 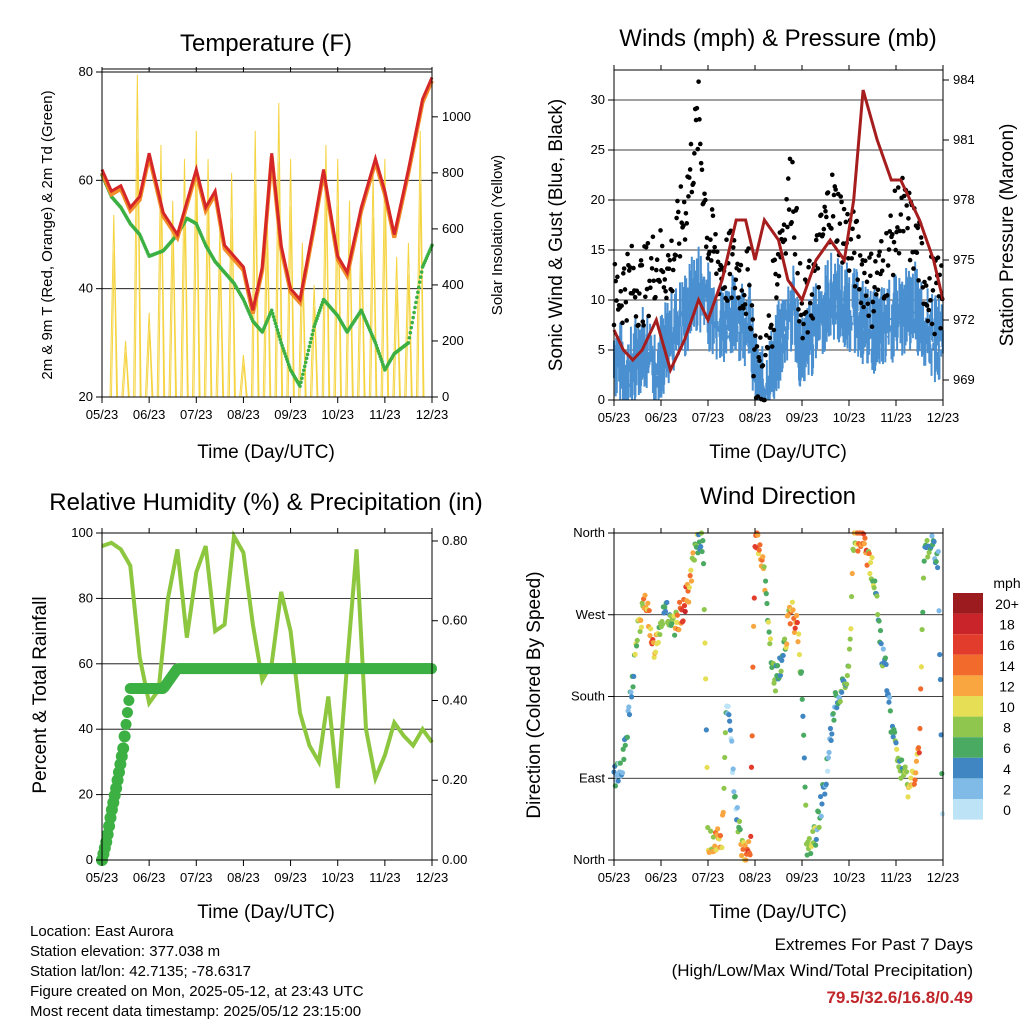 What do you see at coordinates (454, 779) in the screenshot?
I see `y2-tick-label: 0.20` at bounding box center [454, 779].